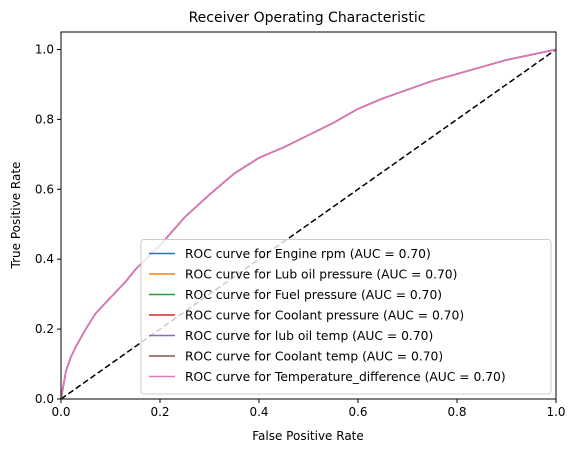 The height and width of the screenshot is (453, 578). Describe the element at coordinates (44, 259) in the screenshot. I see `y-tick-label: 0.4` at that location.